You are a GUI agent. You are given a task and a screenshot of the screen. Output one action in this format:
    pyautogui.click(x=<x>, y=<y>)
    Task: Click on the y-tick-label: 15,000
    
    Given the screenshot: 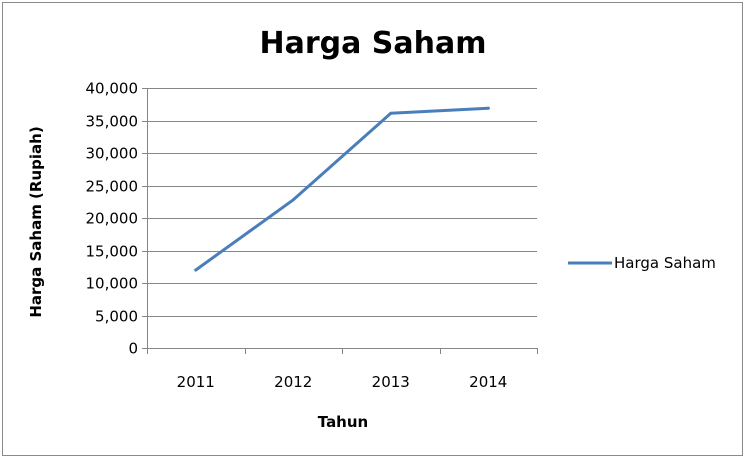 What is the action you would take?
    pyautogui.click(x=112, y=252)
    